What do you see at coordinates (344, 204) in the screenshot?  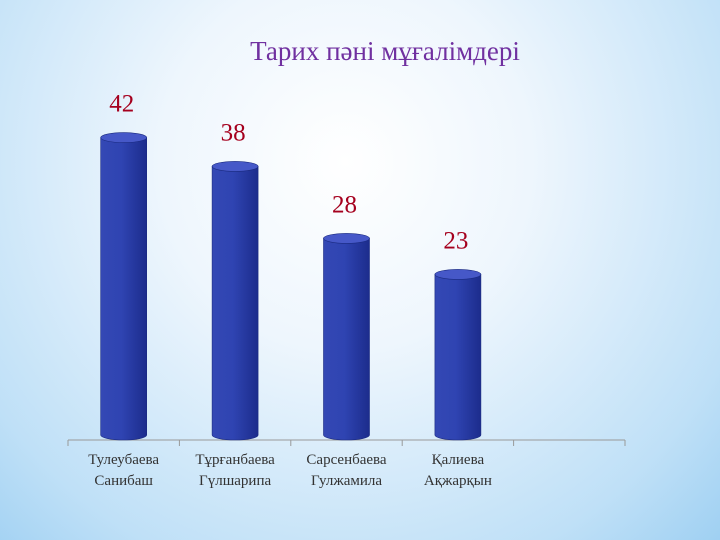 I see `value-label: 28` at bounding box center [344, 204].